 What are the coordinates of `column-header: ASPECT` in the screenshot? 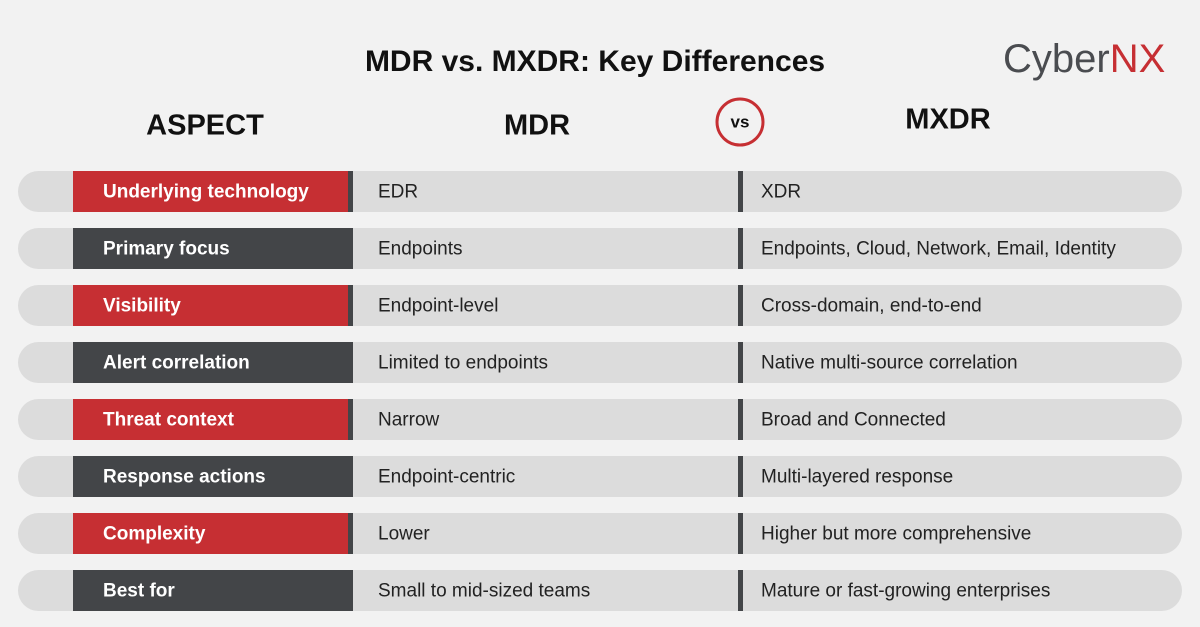 It's located at (205, 126).